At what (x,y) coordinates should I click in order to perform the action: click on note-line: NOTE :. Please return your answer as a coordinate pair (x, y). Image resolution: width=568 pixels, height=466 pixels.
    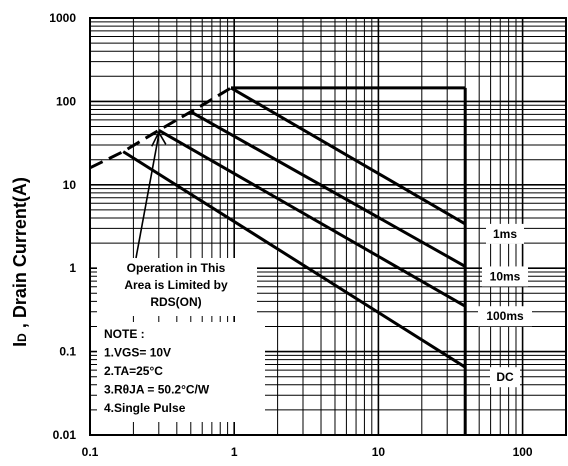
    Looking at the image, I should click on (124, 334).